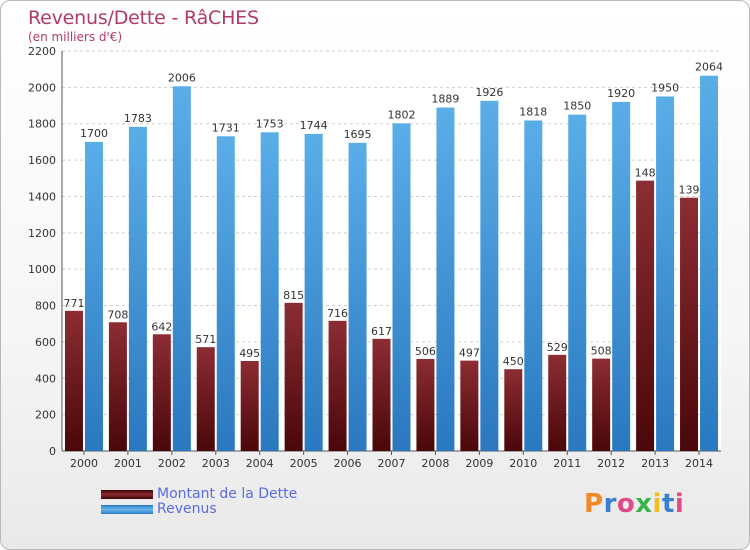  I want to click on data-label-debt-2007: 617, so click(381, 331).